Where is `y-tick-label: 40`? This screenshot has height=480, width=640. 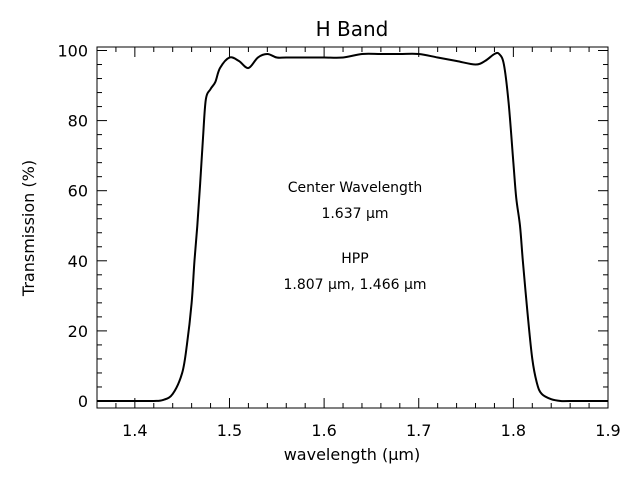 y-tick-label: 40 is located at coordinates (78, 261).